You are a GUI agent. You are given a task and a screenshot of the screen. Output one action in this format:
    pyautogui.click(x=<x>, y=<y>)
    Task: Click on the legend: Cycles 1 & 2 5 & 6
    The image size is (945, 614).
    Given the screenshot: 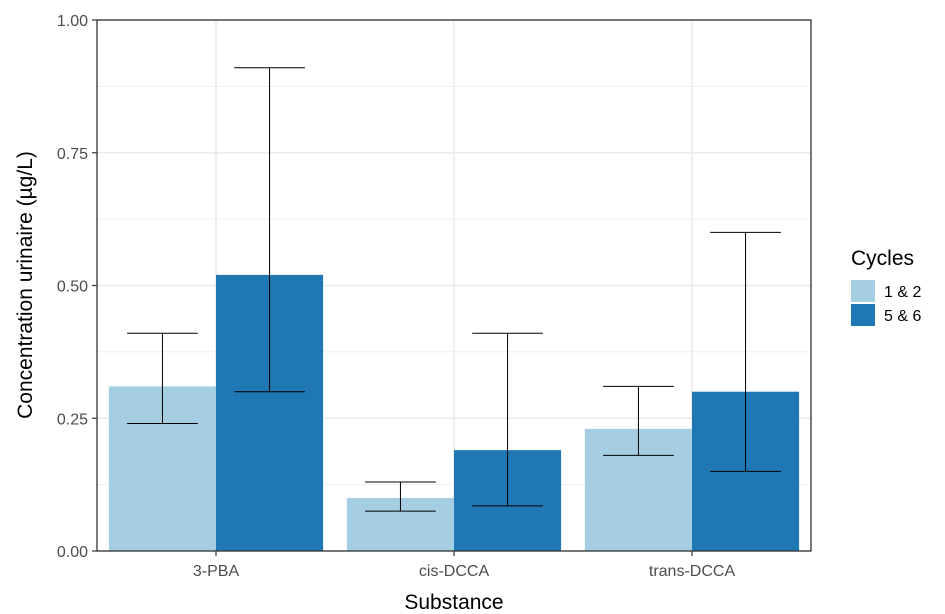 What is the action you would take?
    pyautogui.click(x=886, y=286)
    